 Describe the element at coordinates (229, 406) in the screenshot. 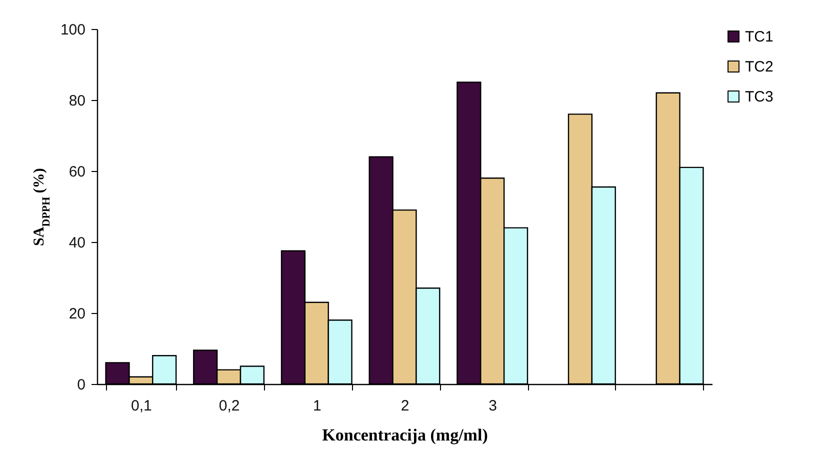

I see `x-tick-label: 0,2` at that location.